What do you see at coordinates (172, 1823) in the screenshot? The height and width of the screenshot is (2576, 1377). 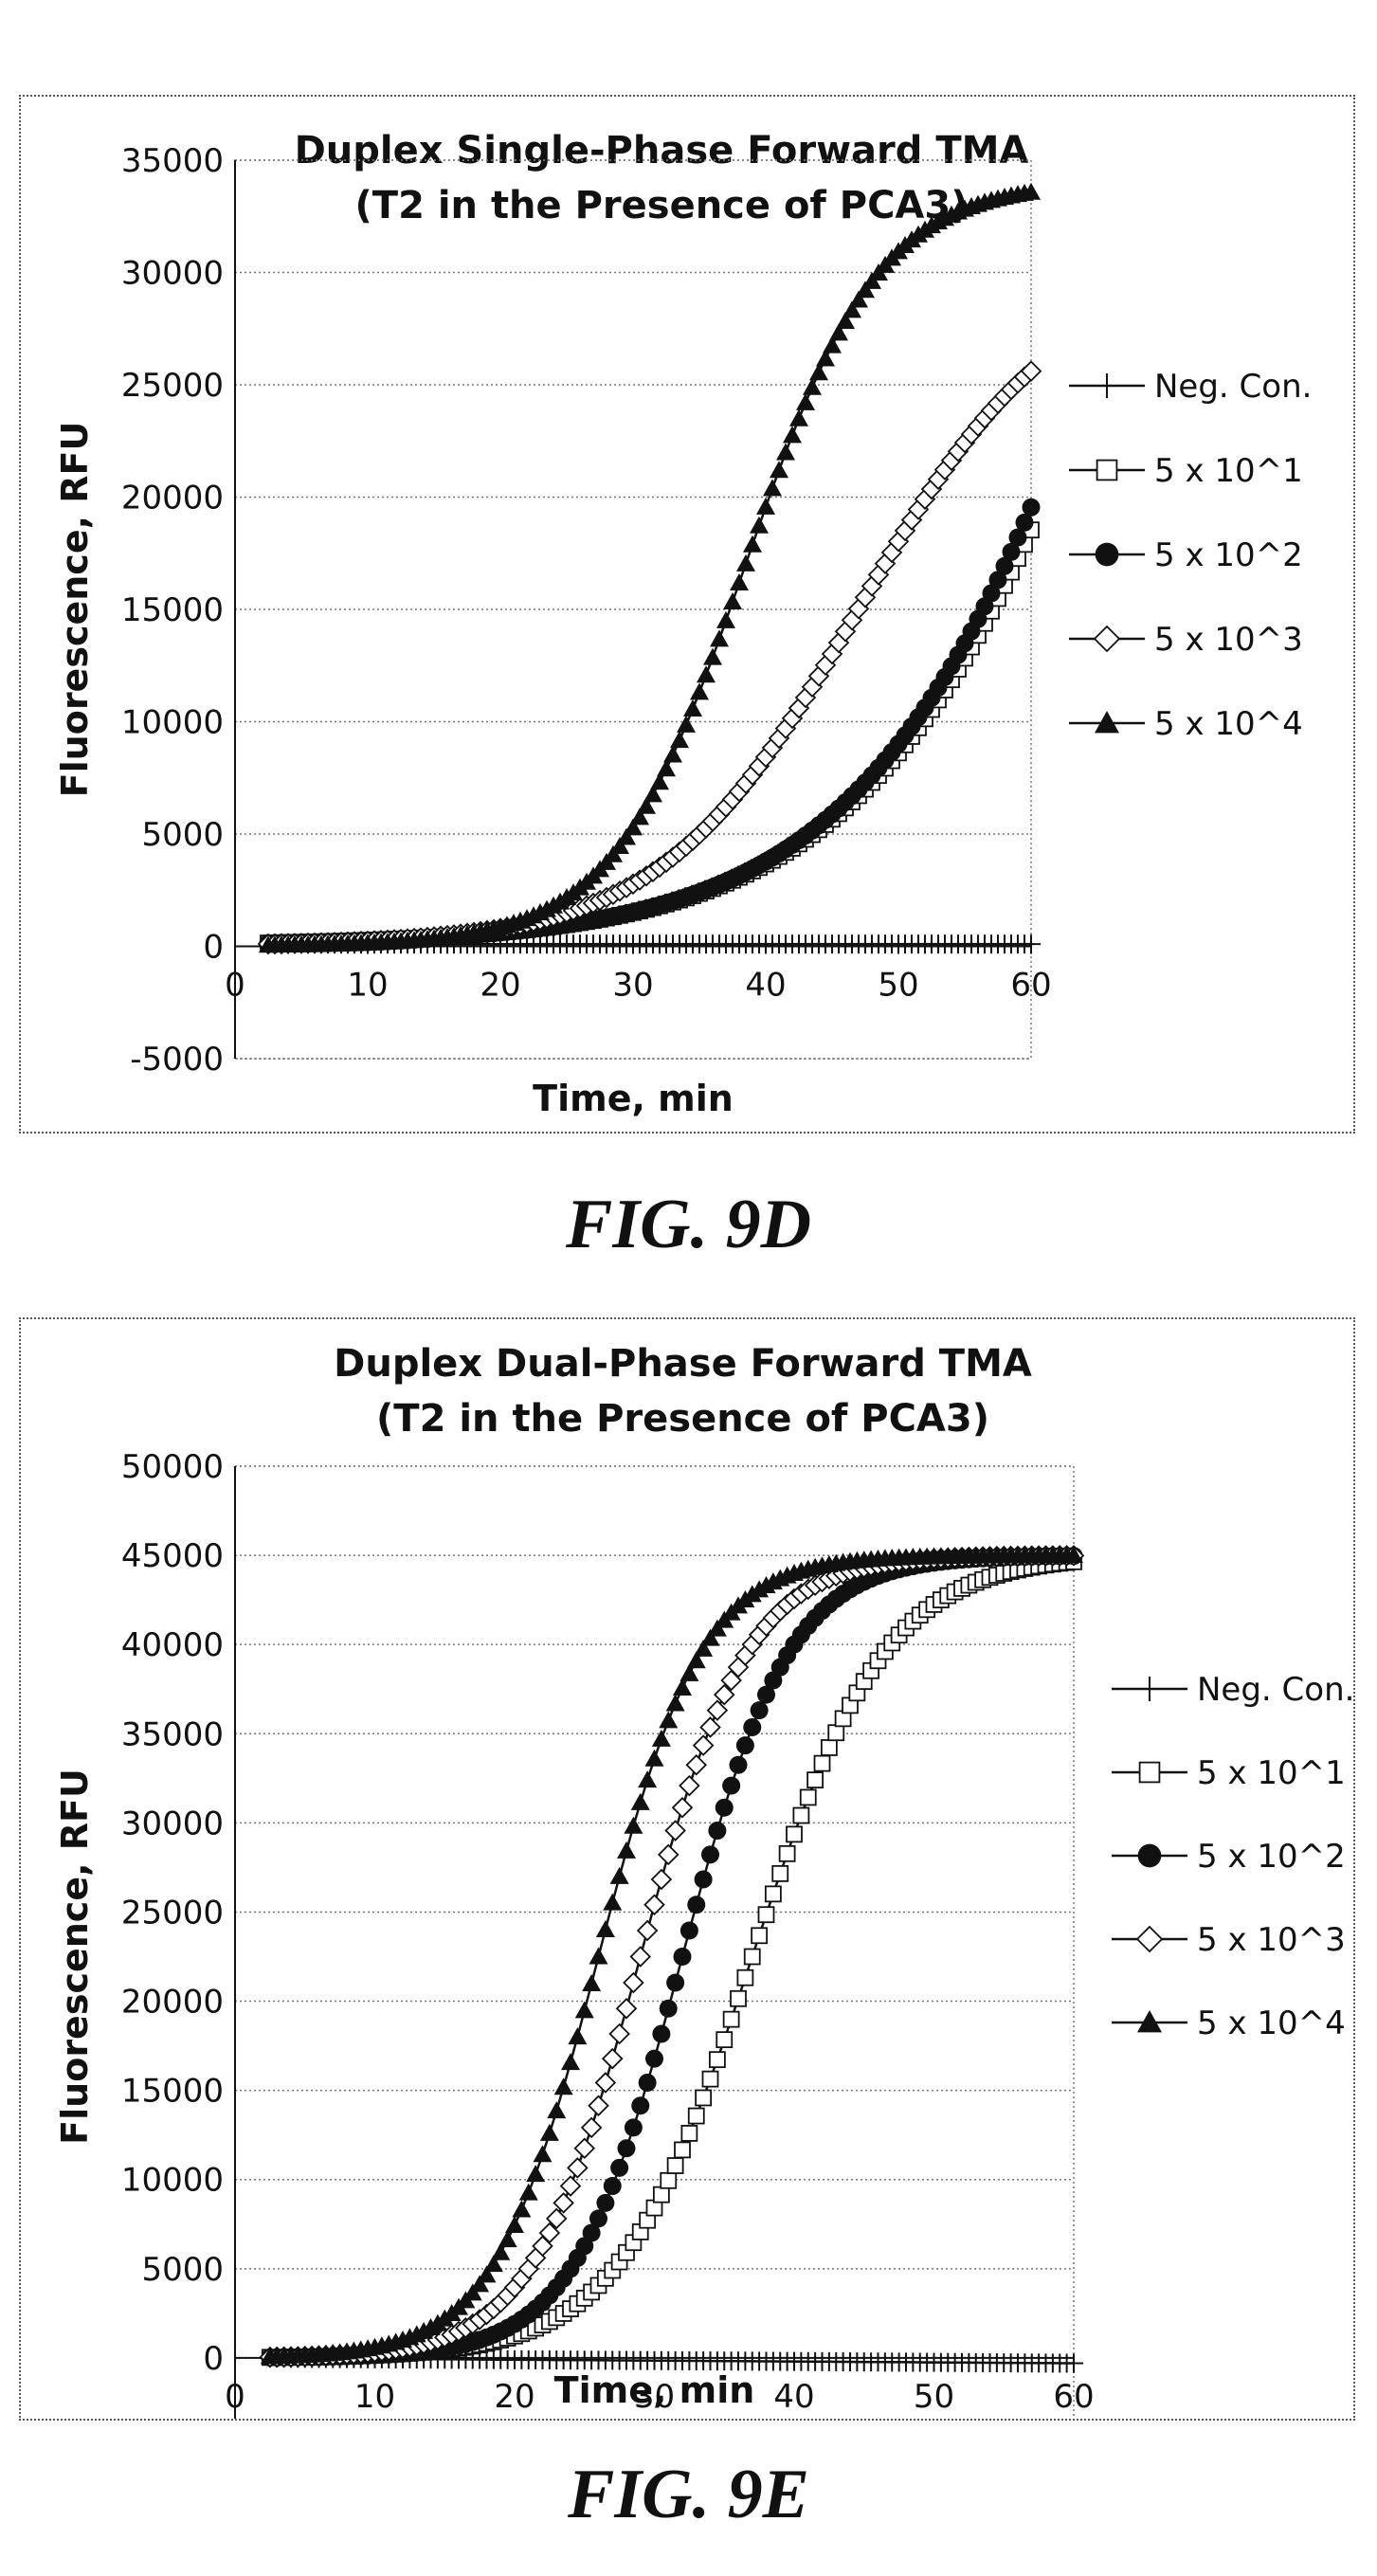 I see `chart-2-ytick-label: 30000` at bounding box center [172, 1823].